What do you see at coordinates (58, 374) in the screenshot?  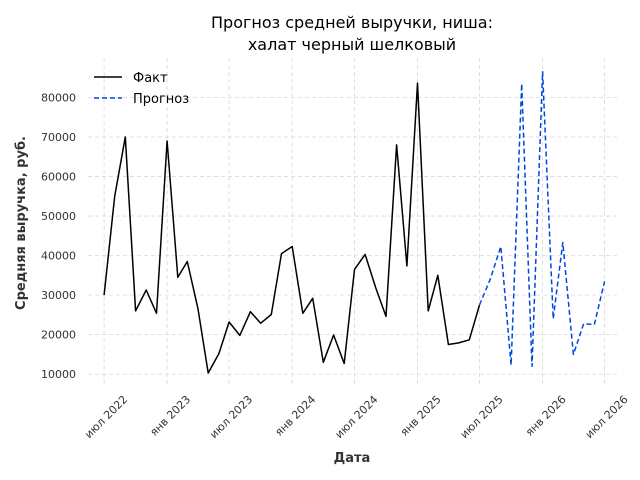 I see `y-tick-label: 10000` at bounding box center [58, 374].